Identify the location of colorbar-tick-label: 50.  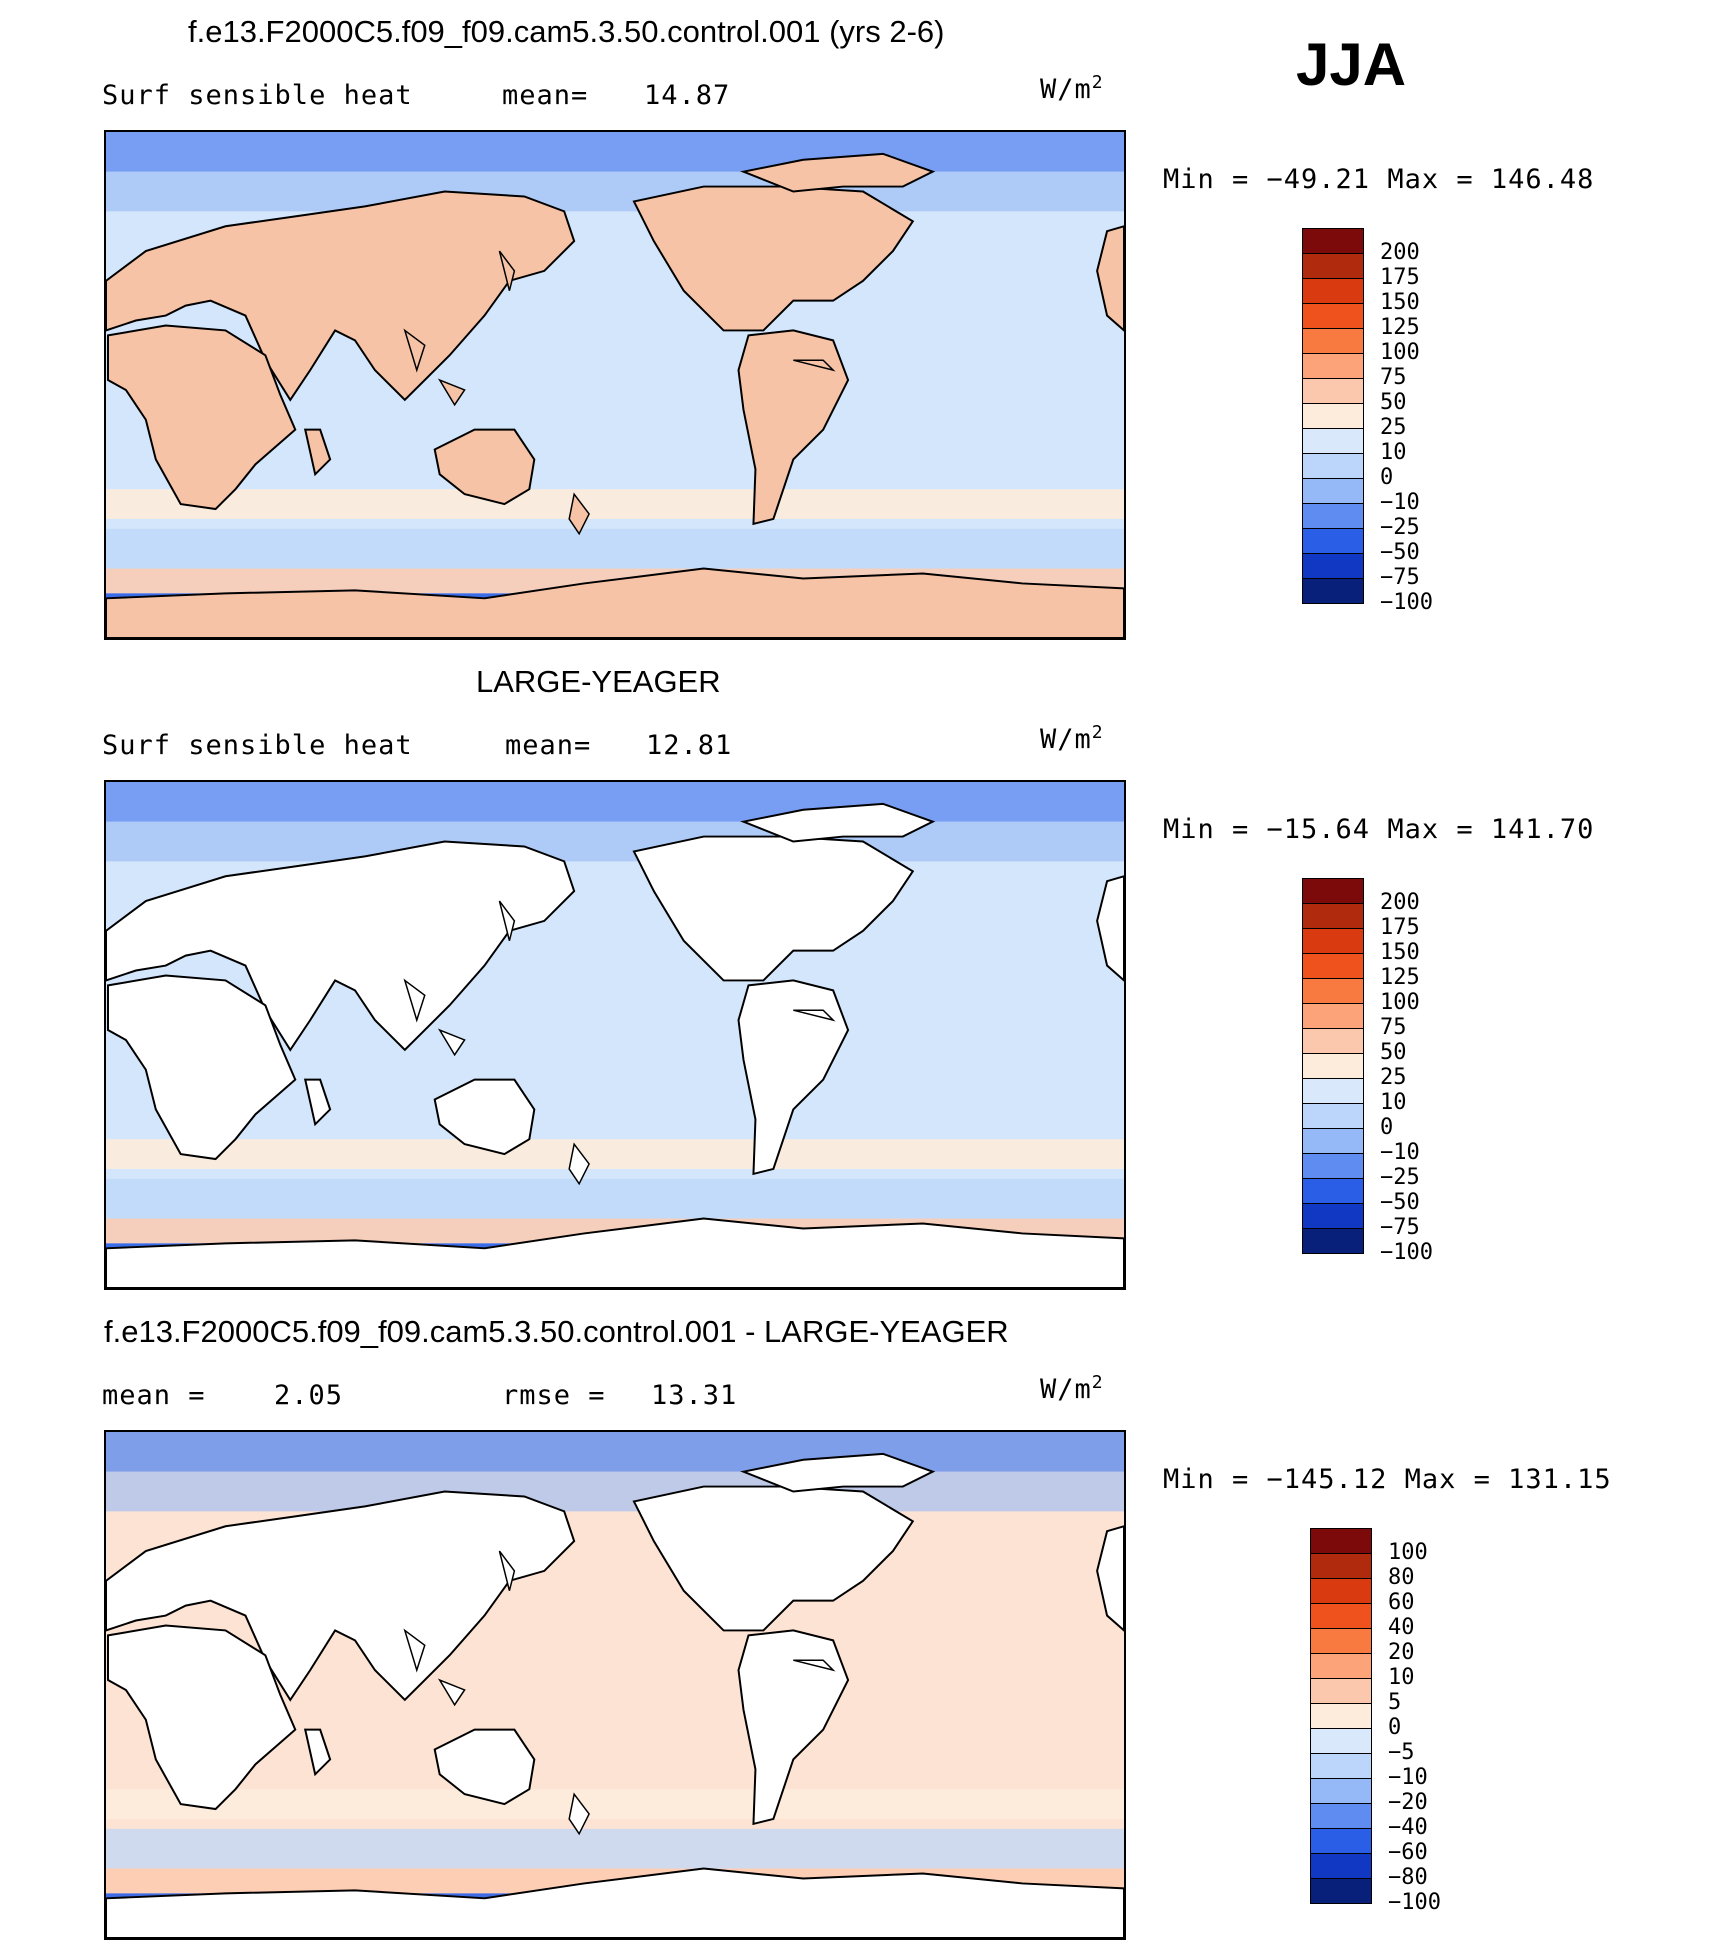
(1393, 1052).